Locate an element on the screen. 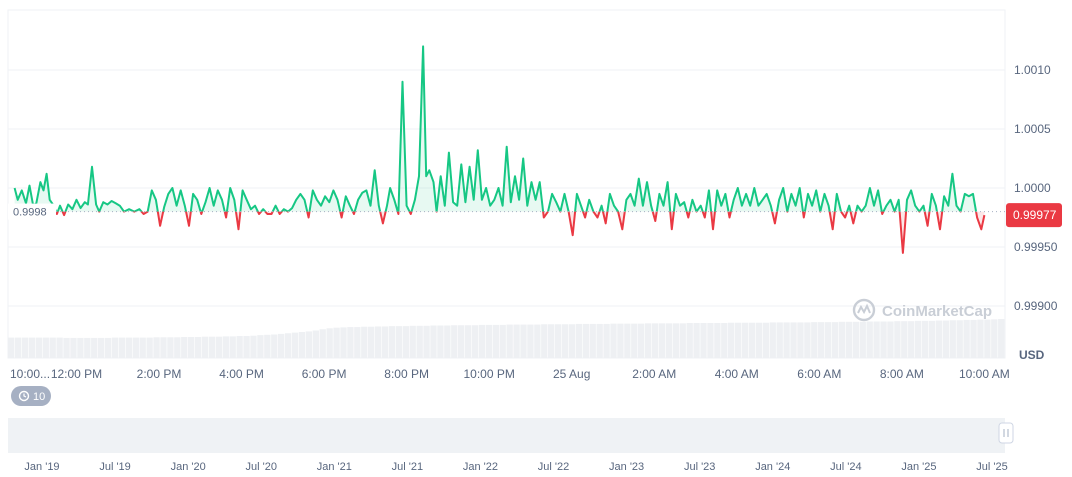 The image size is (1072, 477). coinmarketcap-watermark: CoinMarketCap is located at coordinates (922, 310).